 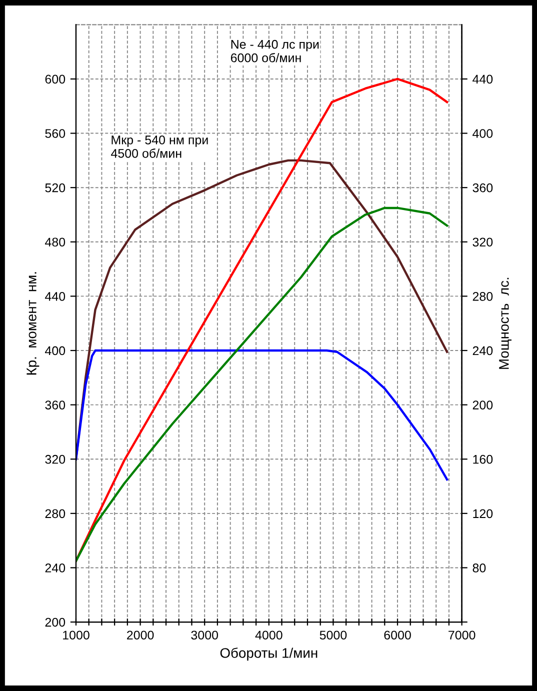 What do you see at coordinates (76, 635) in the screenshot?
I see `x-tick-label: 1000` at bounding box center [76, 635].